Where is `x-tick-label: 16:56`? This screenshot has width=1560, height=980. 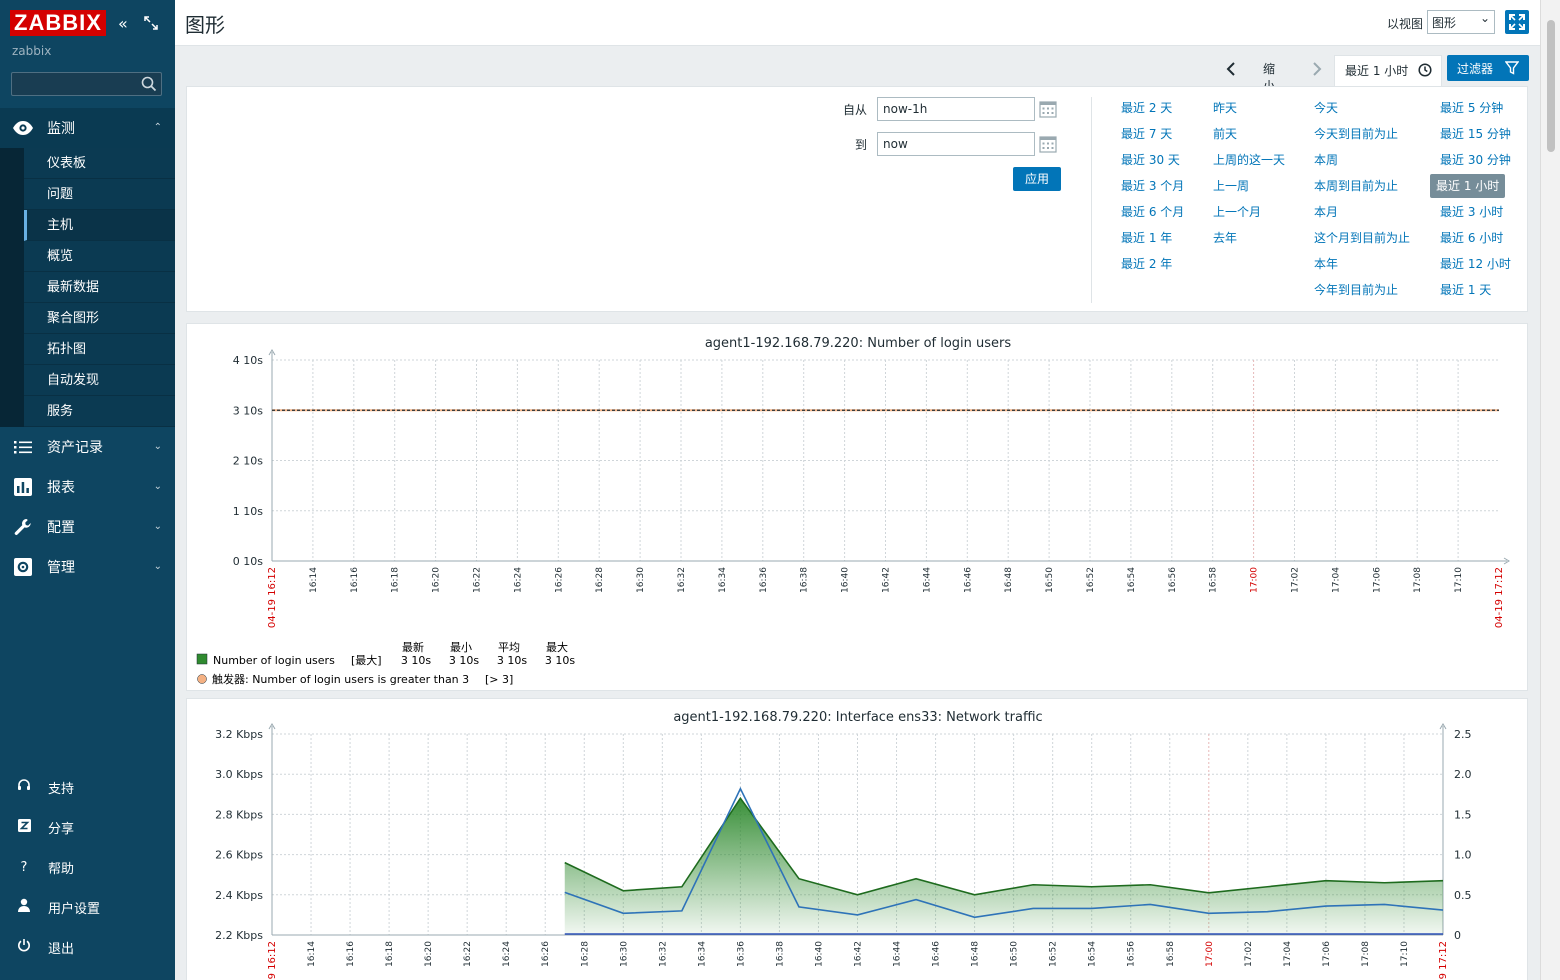 x-tick-label: 16:56 is located at coordinates (1132, 954).